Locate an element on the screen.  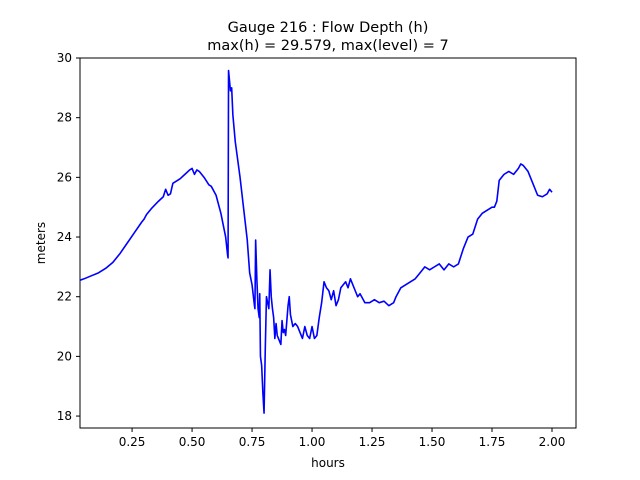
y-tick-label: 24 is located at coordinates (64, 237).